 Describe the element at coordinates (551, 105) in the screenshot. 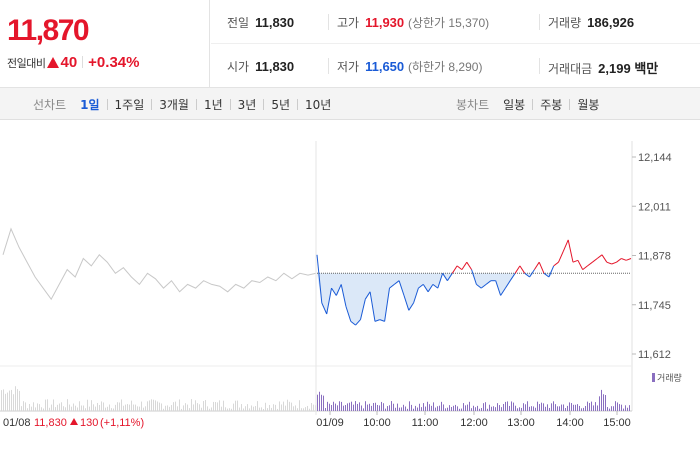

I see `candle-period-option-1: 주봉` at that location.